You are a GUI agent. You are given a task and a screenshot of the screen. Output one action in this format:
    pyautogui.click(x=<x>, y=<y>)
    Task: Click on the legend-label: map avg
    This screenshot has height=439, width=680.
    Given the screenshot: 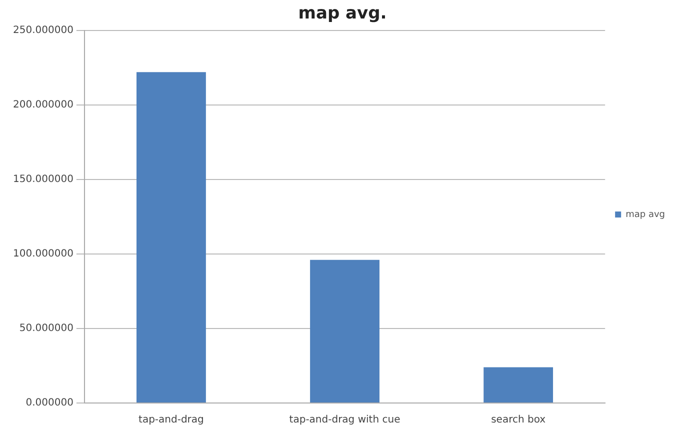 What is the action you would take?
    pyautogui.click(x=646, y=215)
    